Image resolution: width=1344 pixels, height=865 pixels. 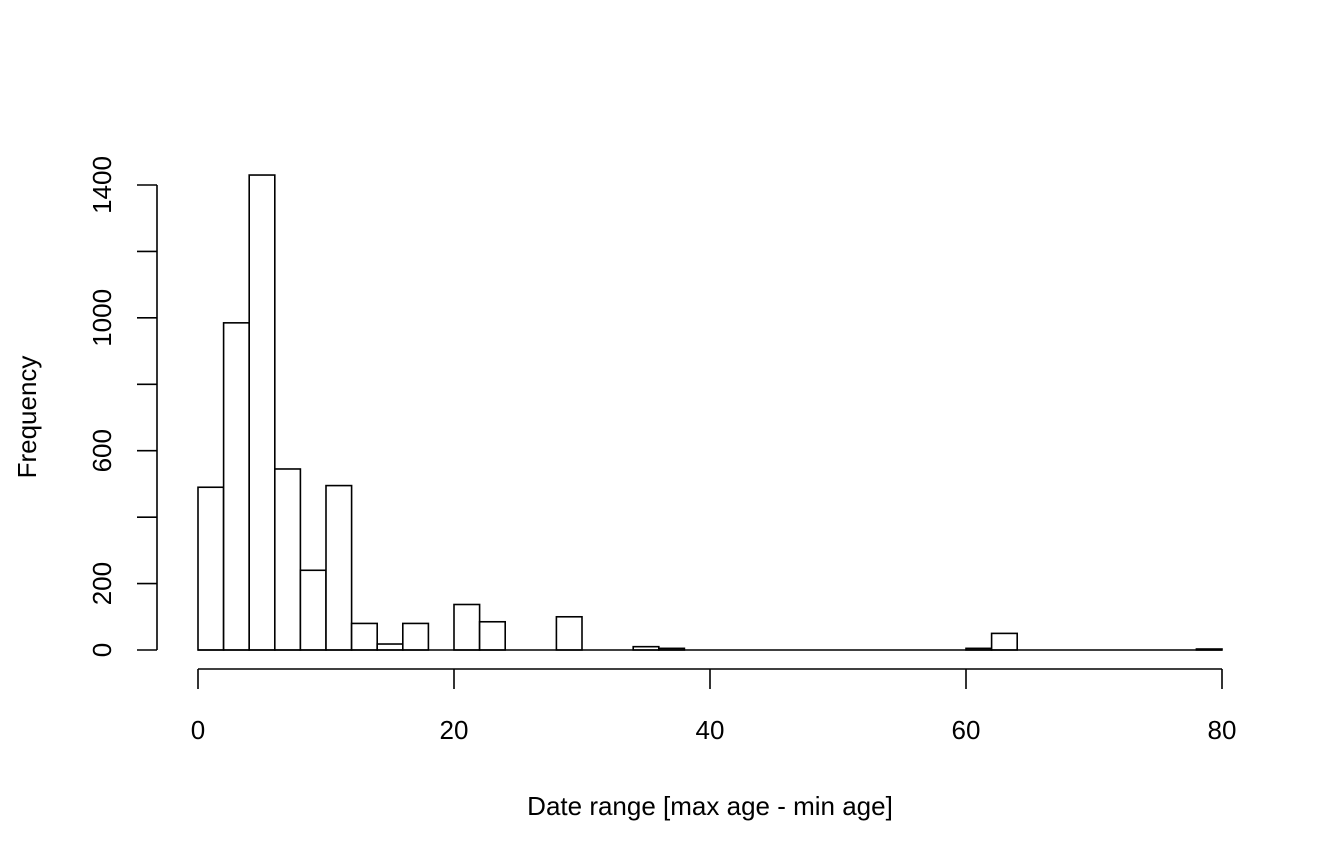 What do you see at coordinates (1222, 730) in the screenshot?
I see `x-tick-label: 80` at bounding box center [1222, 730].